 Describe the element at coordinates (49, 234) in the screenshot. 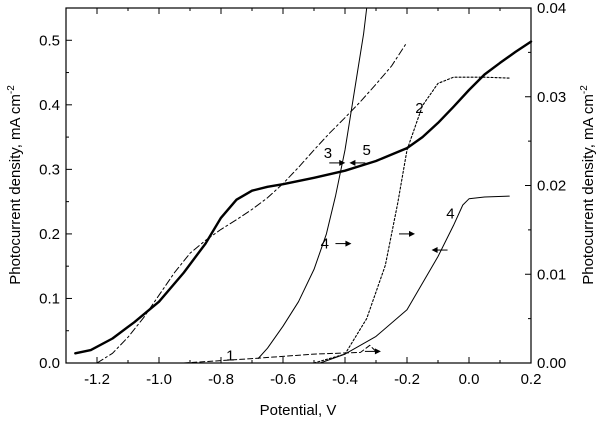

I see `left-y-tick-label: 0.2` at that location.